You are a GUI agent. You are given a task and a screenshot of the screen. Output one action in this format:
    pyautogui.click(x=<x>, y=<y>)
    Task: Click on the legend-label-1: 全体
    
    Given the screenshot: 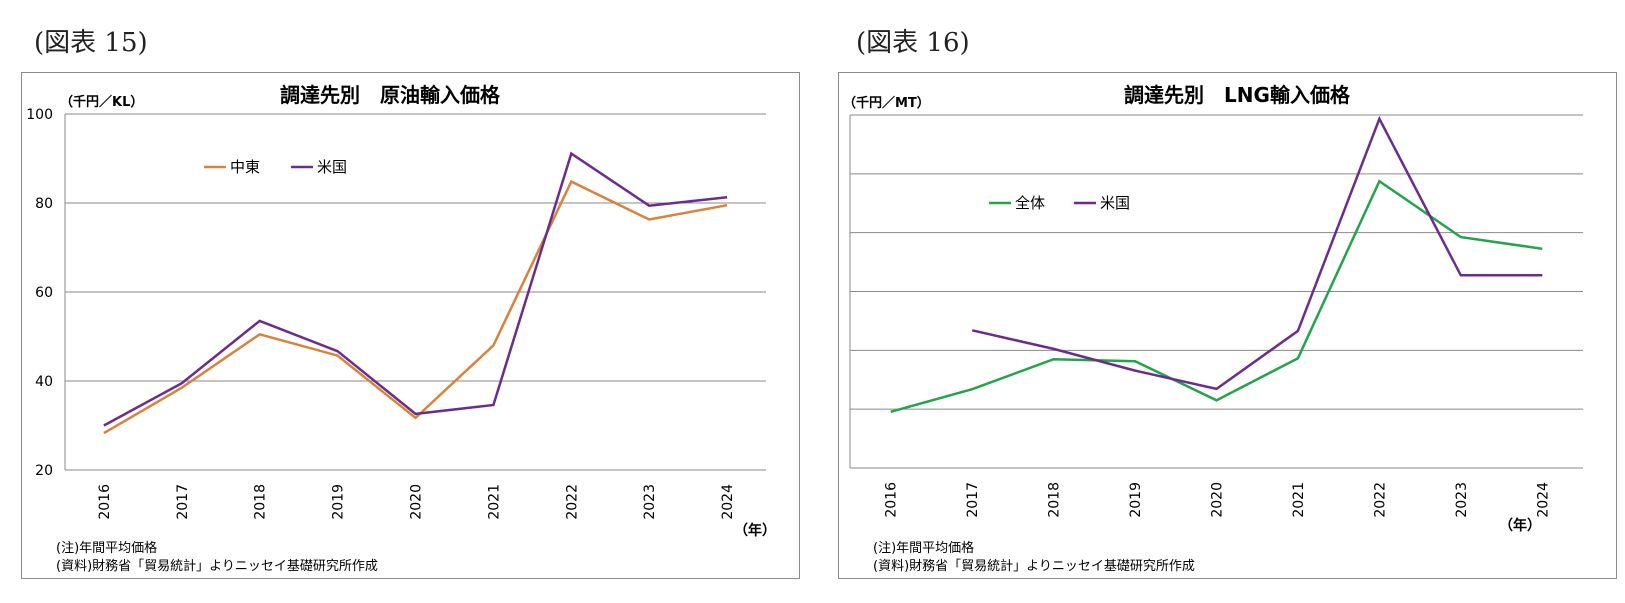 What is the action you would take?
    pyautogui.click(x=1030, y=203)
    